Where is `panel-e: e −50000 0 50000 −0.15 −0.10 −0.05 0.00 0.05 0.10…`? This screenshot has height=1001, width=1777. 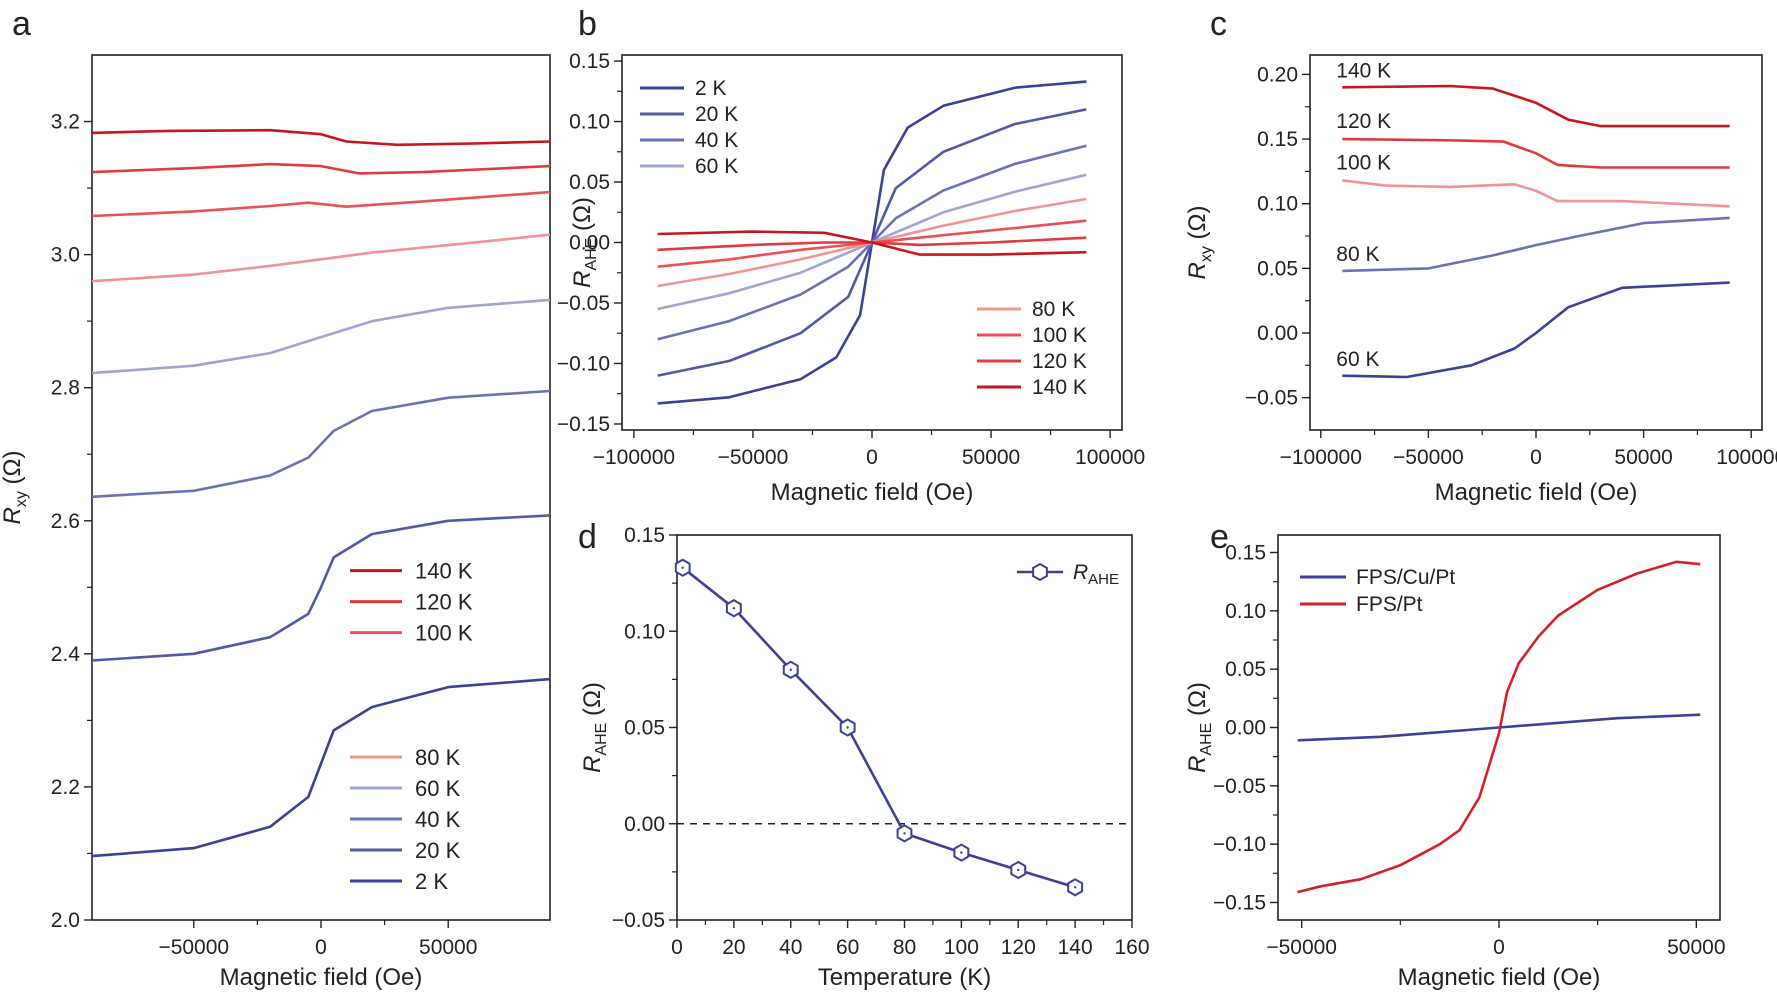 panel-e: e −50000 0 50000 −0.15 −0.10 −0.05 0.00 0.05 0.10… is located at coordinates (1455, 754).